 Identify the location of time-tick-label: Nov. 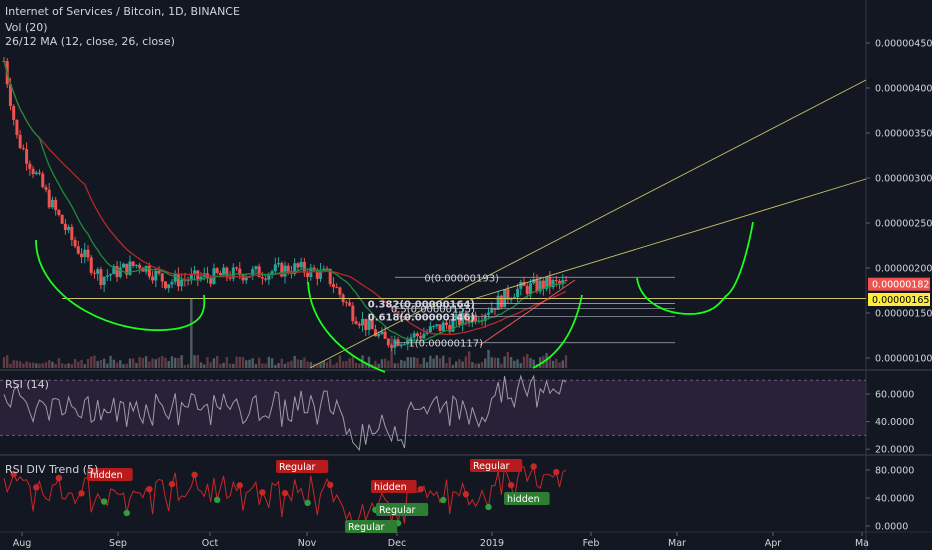
(307, 543).